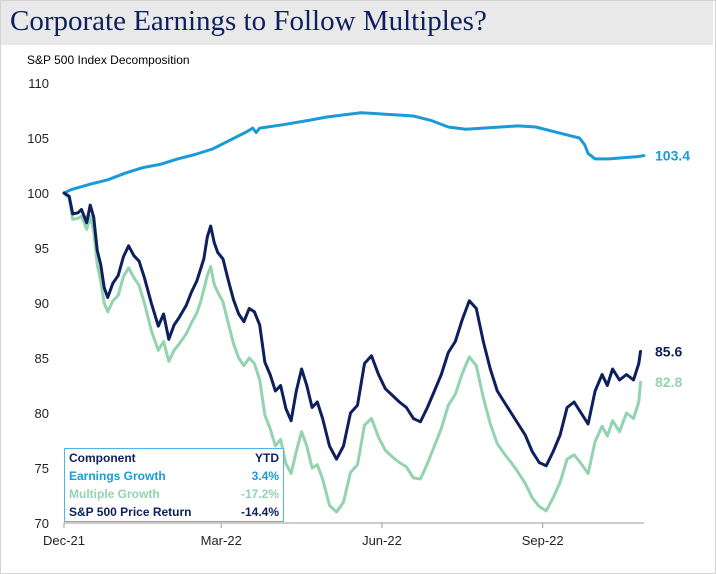 Image resolution: width=716 pixels, height=574 pixels. Describe the element at coordinates (42, 303) in the screenshot. I see `y-tick-label: 90` at that location.